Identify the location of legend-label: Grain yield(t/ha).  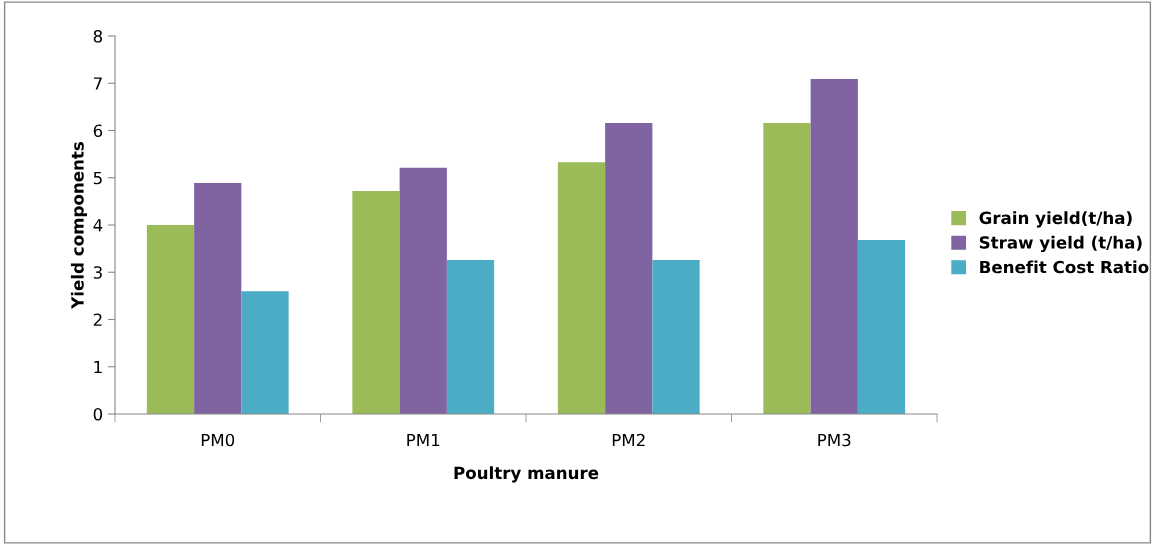
(1055, 219).